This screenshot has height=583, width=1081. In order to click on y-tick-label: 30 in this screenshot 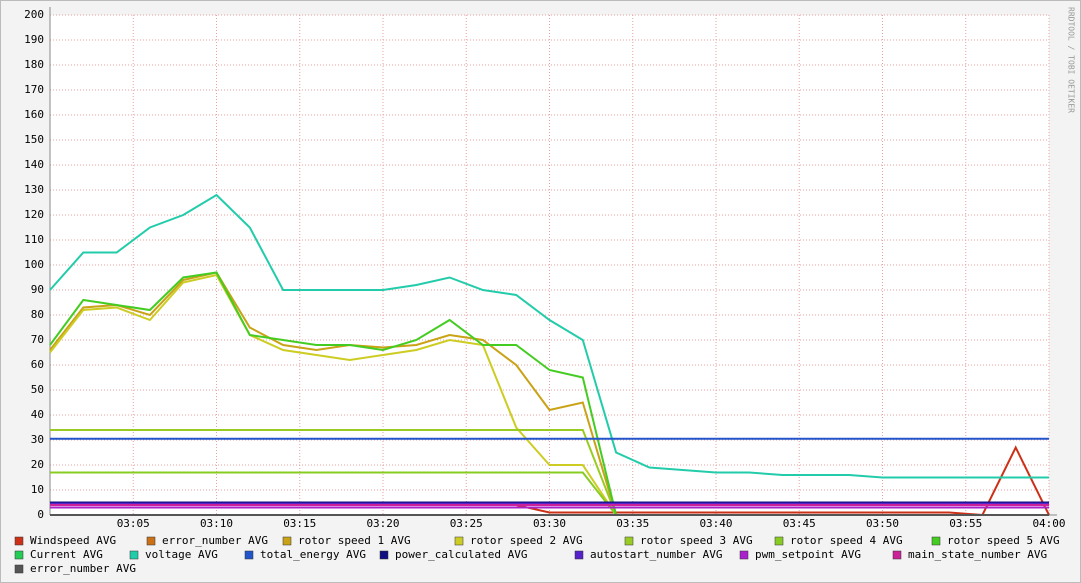, I will do `click(37, 439)`.